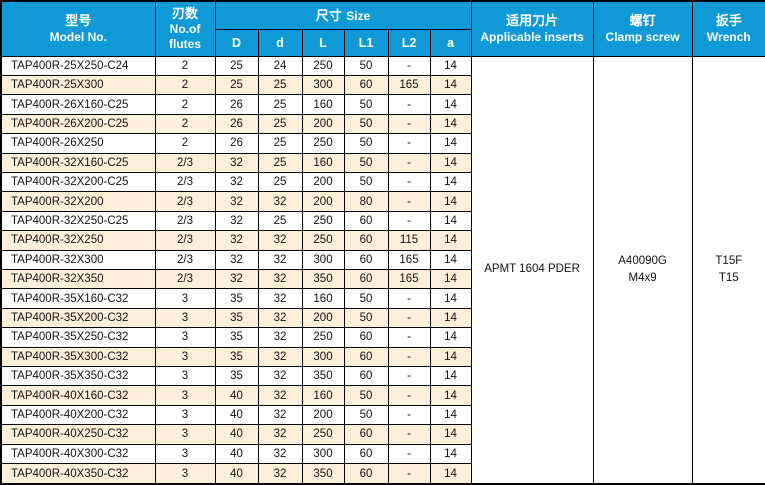 The image size is (765, 485). I want to click on cell-model-no: TAP400R-35X200-C32, so click(78, 318).